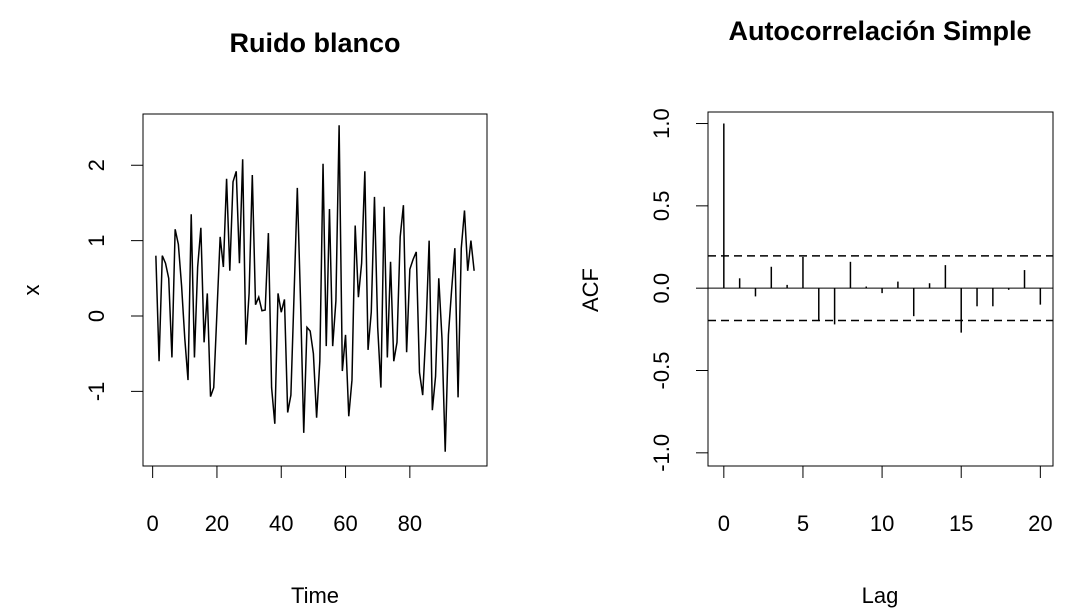 This screenshot has height=612, width=1091. What do you see at coordinates (803, 523) in the screenshot?
I see `x-tick-label: 5` at bounding box center [803, 523].